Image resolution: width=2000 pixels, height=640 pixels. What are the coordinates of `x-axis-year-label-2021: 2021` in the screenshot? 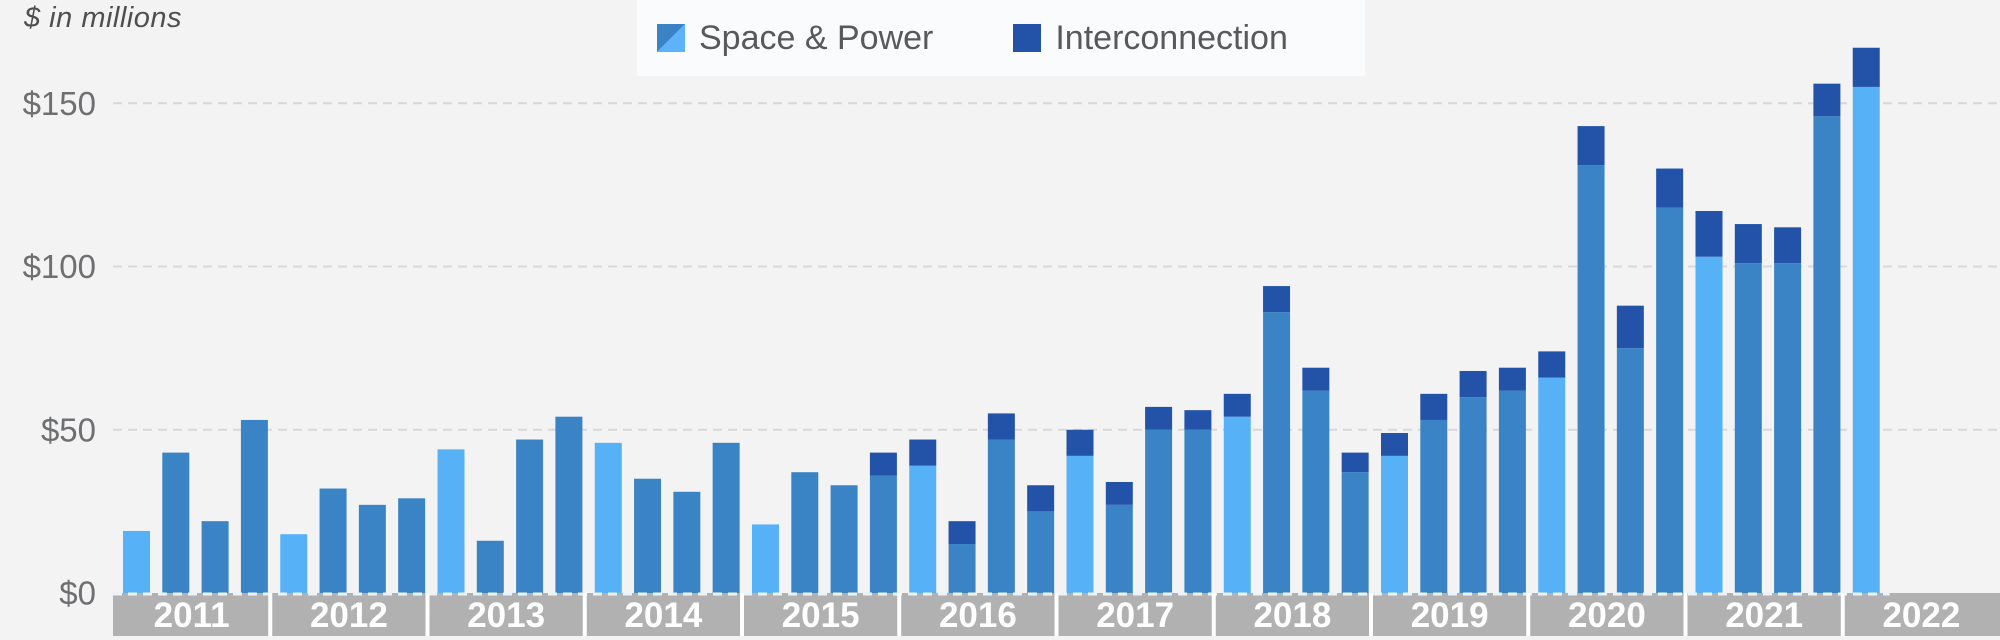 It's located at (1764, 615).